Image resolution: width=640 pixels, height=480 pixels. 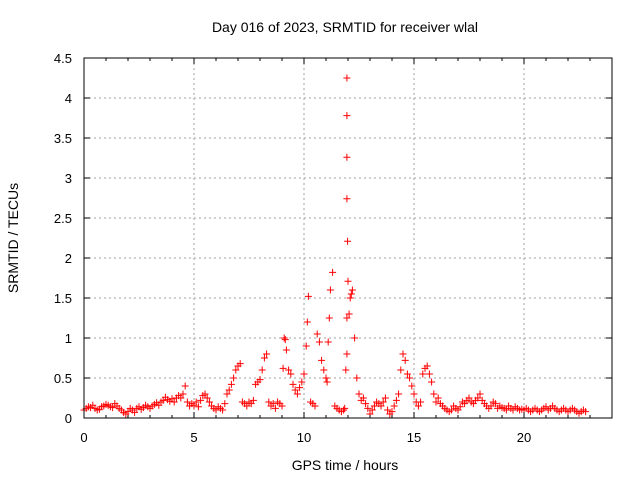 I want to click on x-tick-label: 0, so click(x=83, y=437).